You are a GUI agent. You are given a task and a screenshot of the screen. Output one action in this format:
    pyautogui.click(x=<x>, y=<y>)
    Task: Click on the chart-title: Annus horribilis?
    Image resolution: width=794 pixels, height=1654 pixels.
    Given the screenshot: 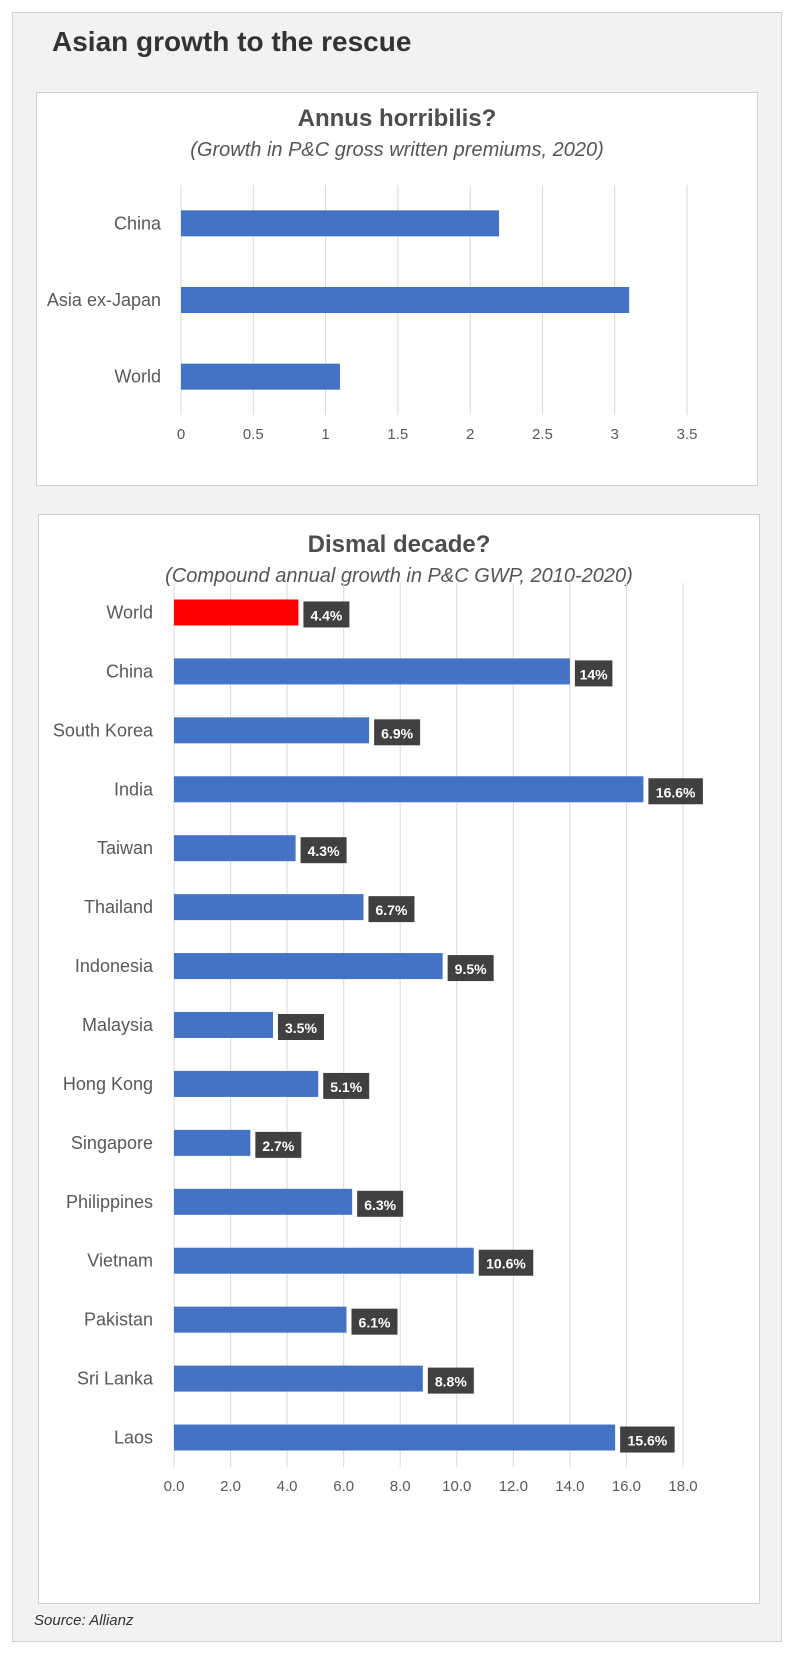 What is the action you would take?
    pyautogui.click(x=397, y=118)
    